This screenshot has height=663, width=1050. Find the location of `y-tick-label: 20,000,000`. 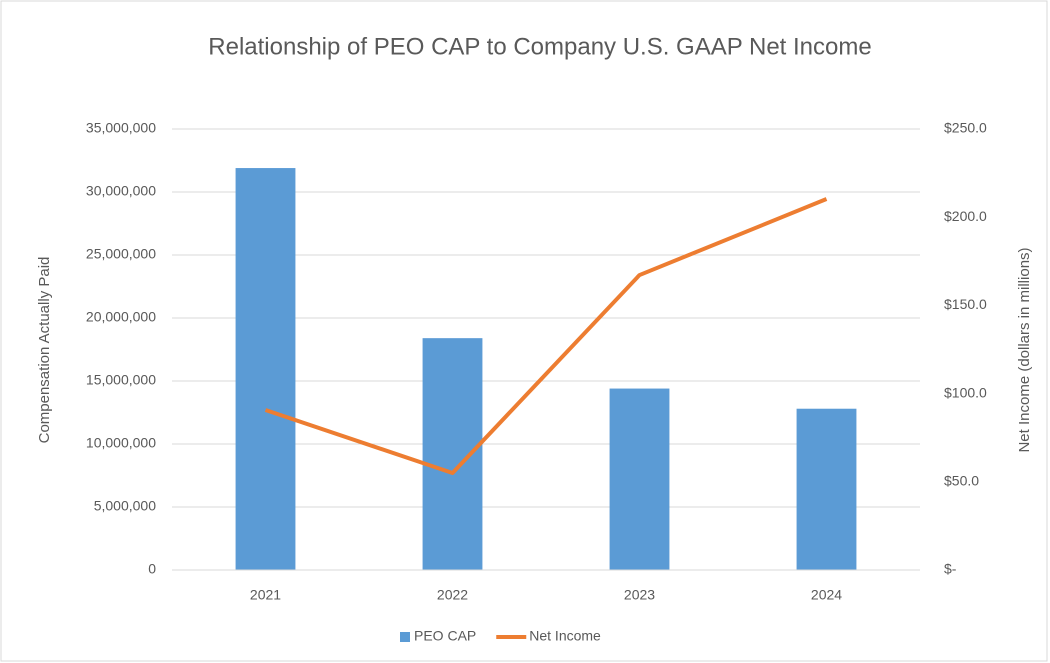

y-tick-label: 20,000,000 is located at coordinates (121, 317).